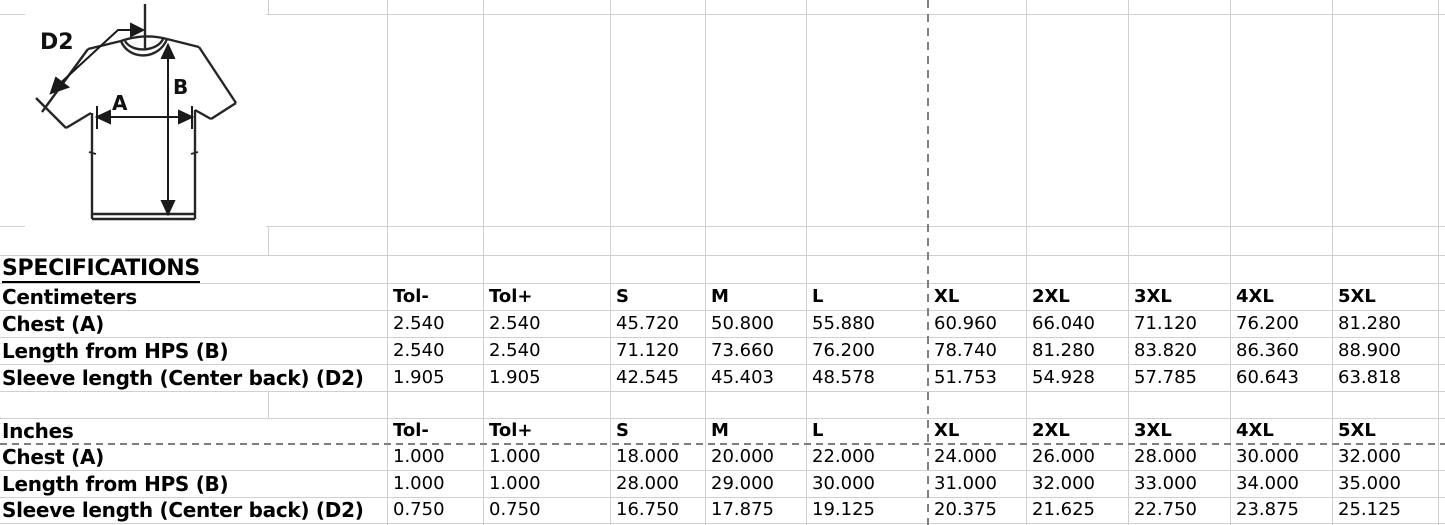 This screenshot has width=1445, height=525. What do you see at coordinates (1153, 296) in the screenshot?
I see `column-header-centimeters-3xl: 3XL` at bounding box center [1153, 296].